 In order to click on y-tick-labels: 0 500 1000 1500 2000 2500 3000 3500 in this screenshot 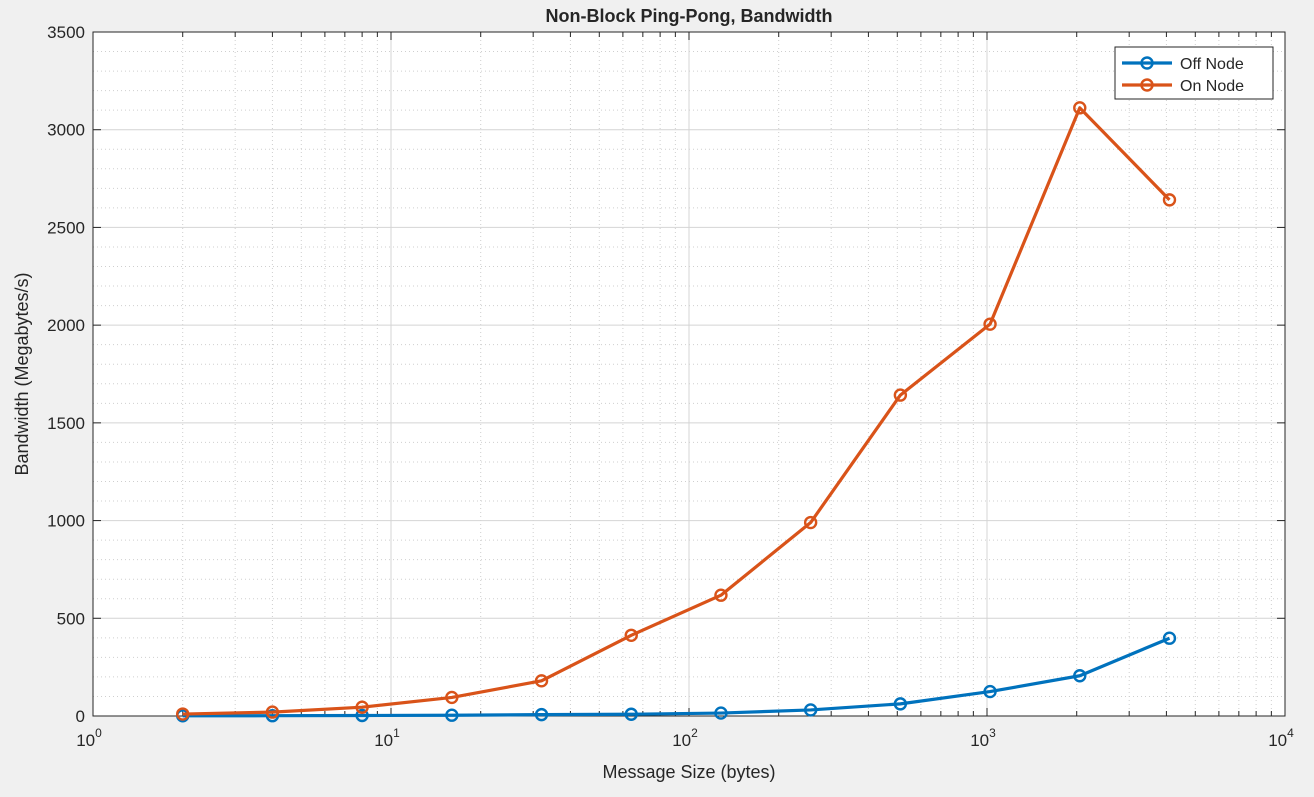, I will do `click(66, 374)`.